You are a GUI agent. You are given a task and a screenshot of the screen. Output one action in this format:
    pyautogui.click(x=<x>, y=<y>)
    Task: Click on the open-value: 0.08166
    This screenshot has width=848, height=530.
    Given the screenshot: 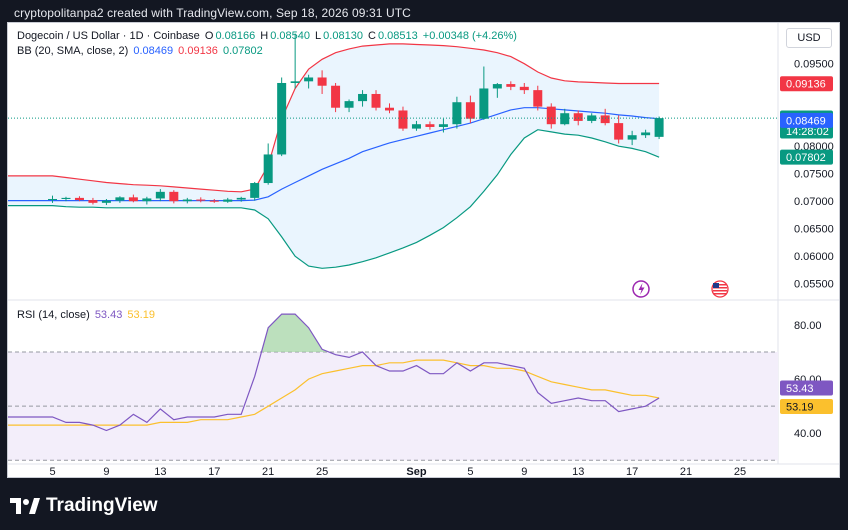 What is the action you would take?
    pyautogui.click(x=235, y=36)
    